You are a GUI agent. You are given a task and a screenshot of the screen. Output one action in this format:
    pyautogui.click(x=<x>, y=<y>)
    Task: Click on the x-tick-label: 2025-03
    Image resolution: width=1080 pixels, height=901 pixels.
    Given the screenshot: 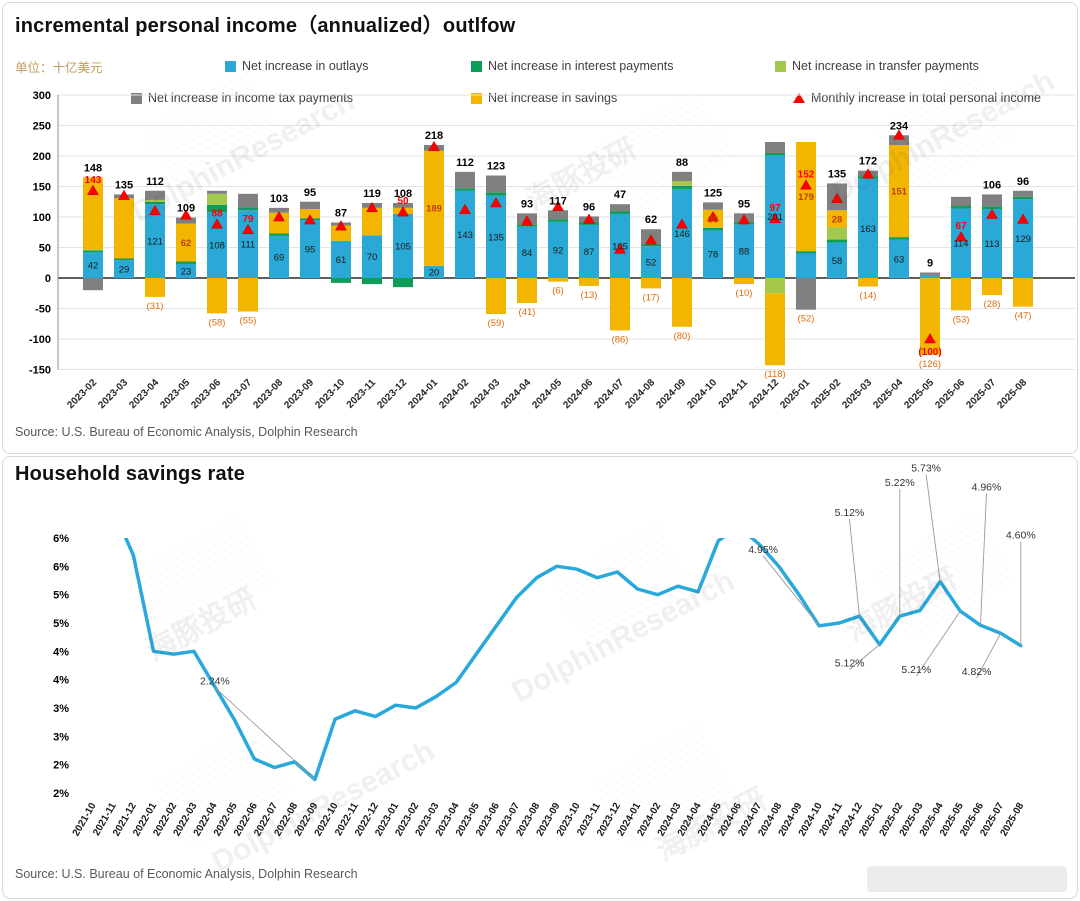 What is the action you would take?
    pyautogui.click(x=857, y=394)
    